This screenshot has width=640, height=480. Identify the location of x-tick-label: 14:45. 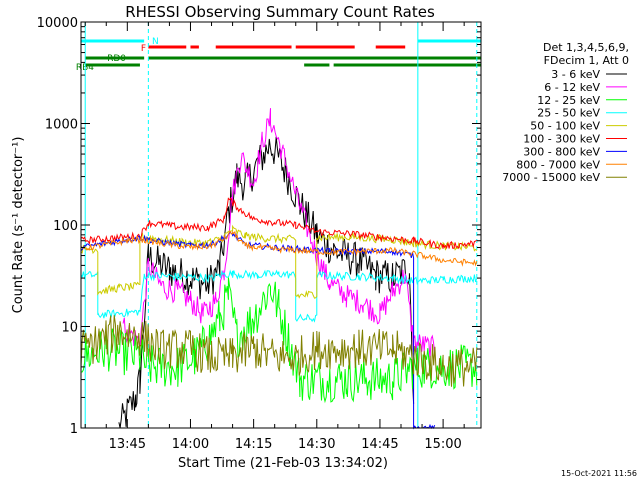
(379, 444).